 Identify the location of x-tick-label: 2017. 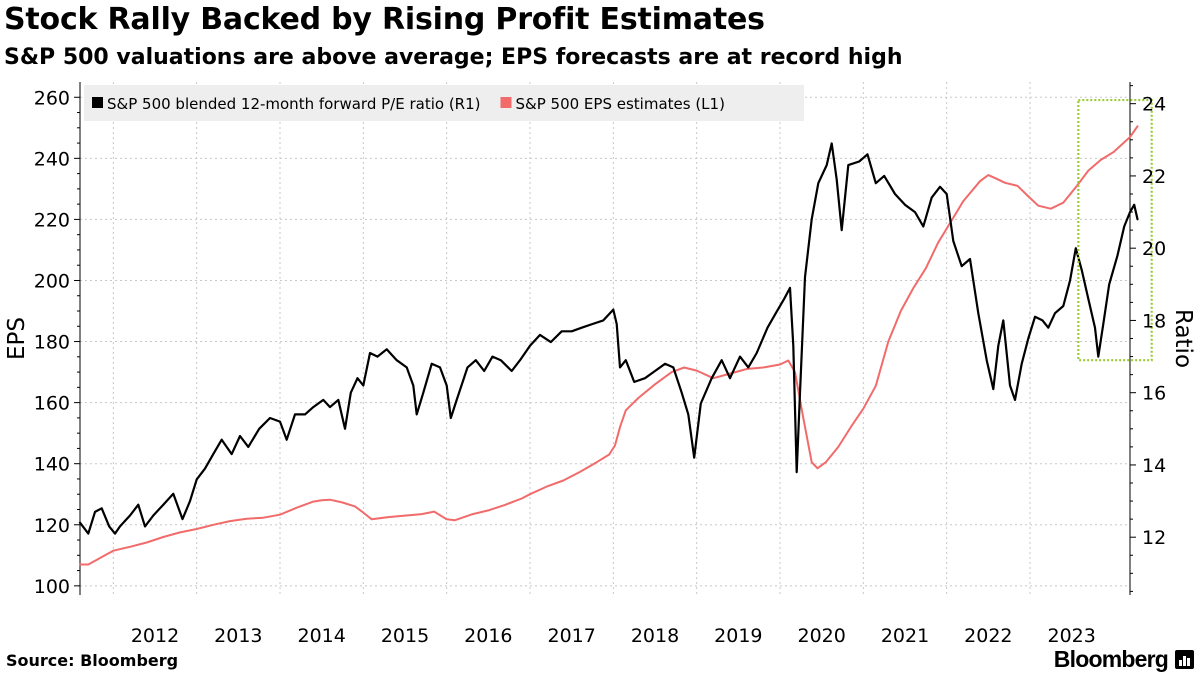
(571, 636).